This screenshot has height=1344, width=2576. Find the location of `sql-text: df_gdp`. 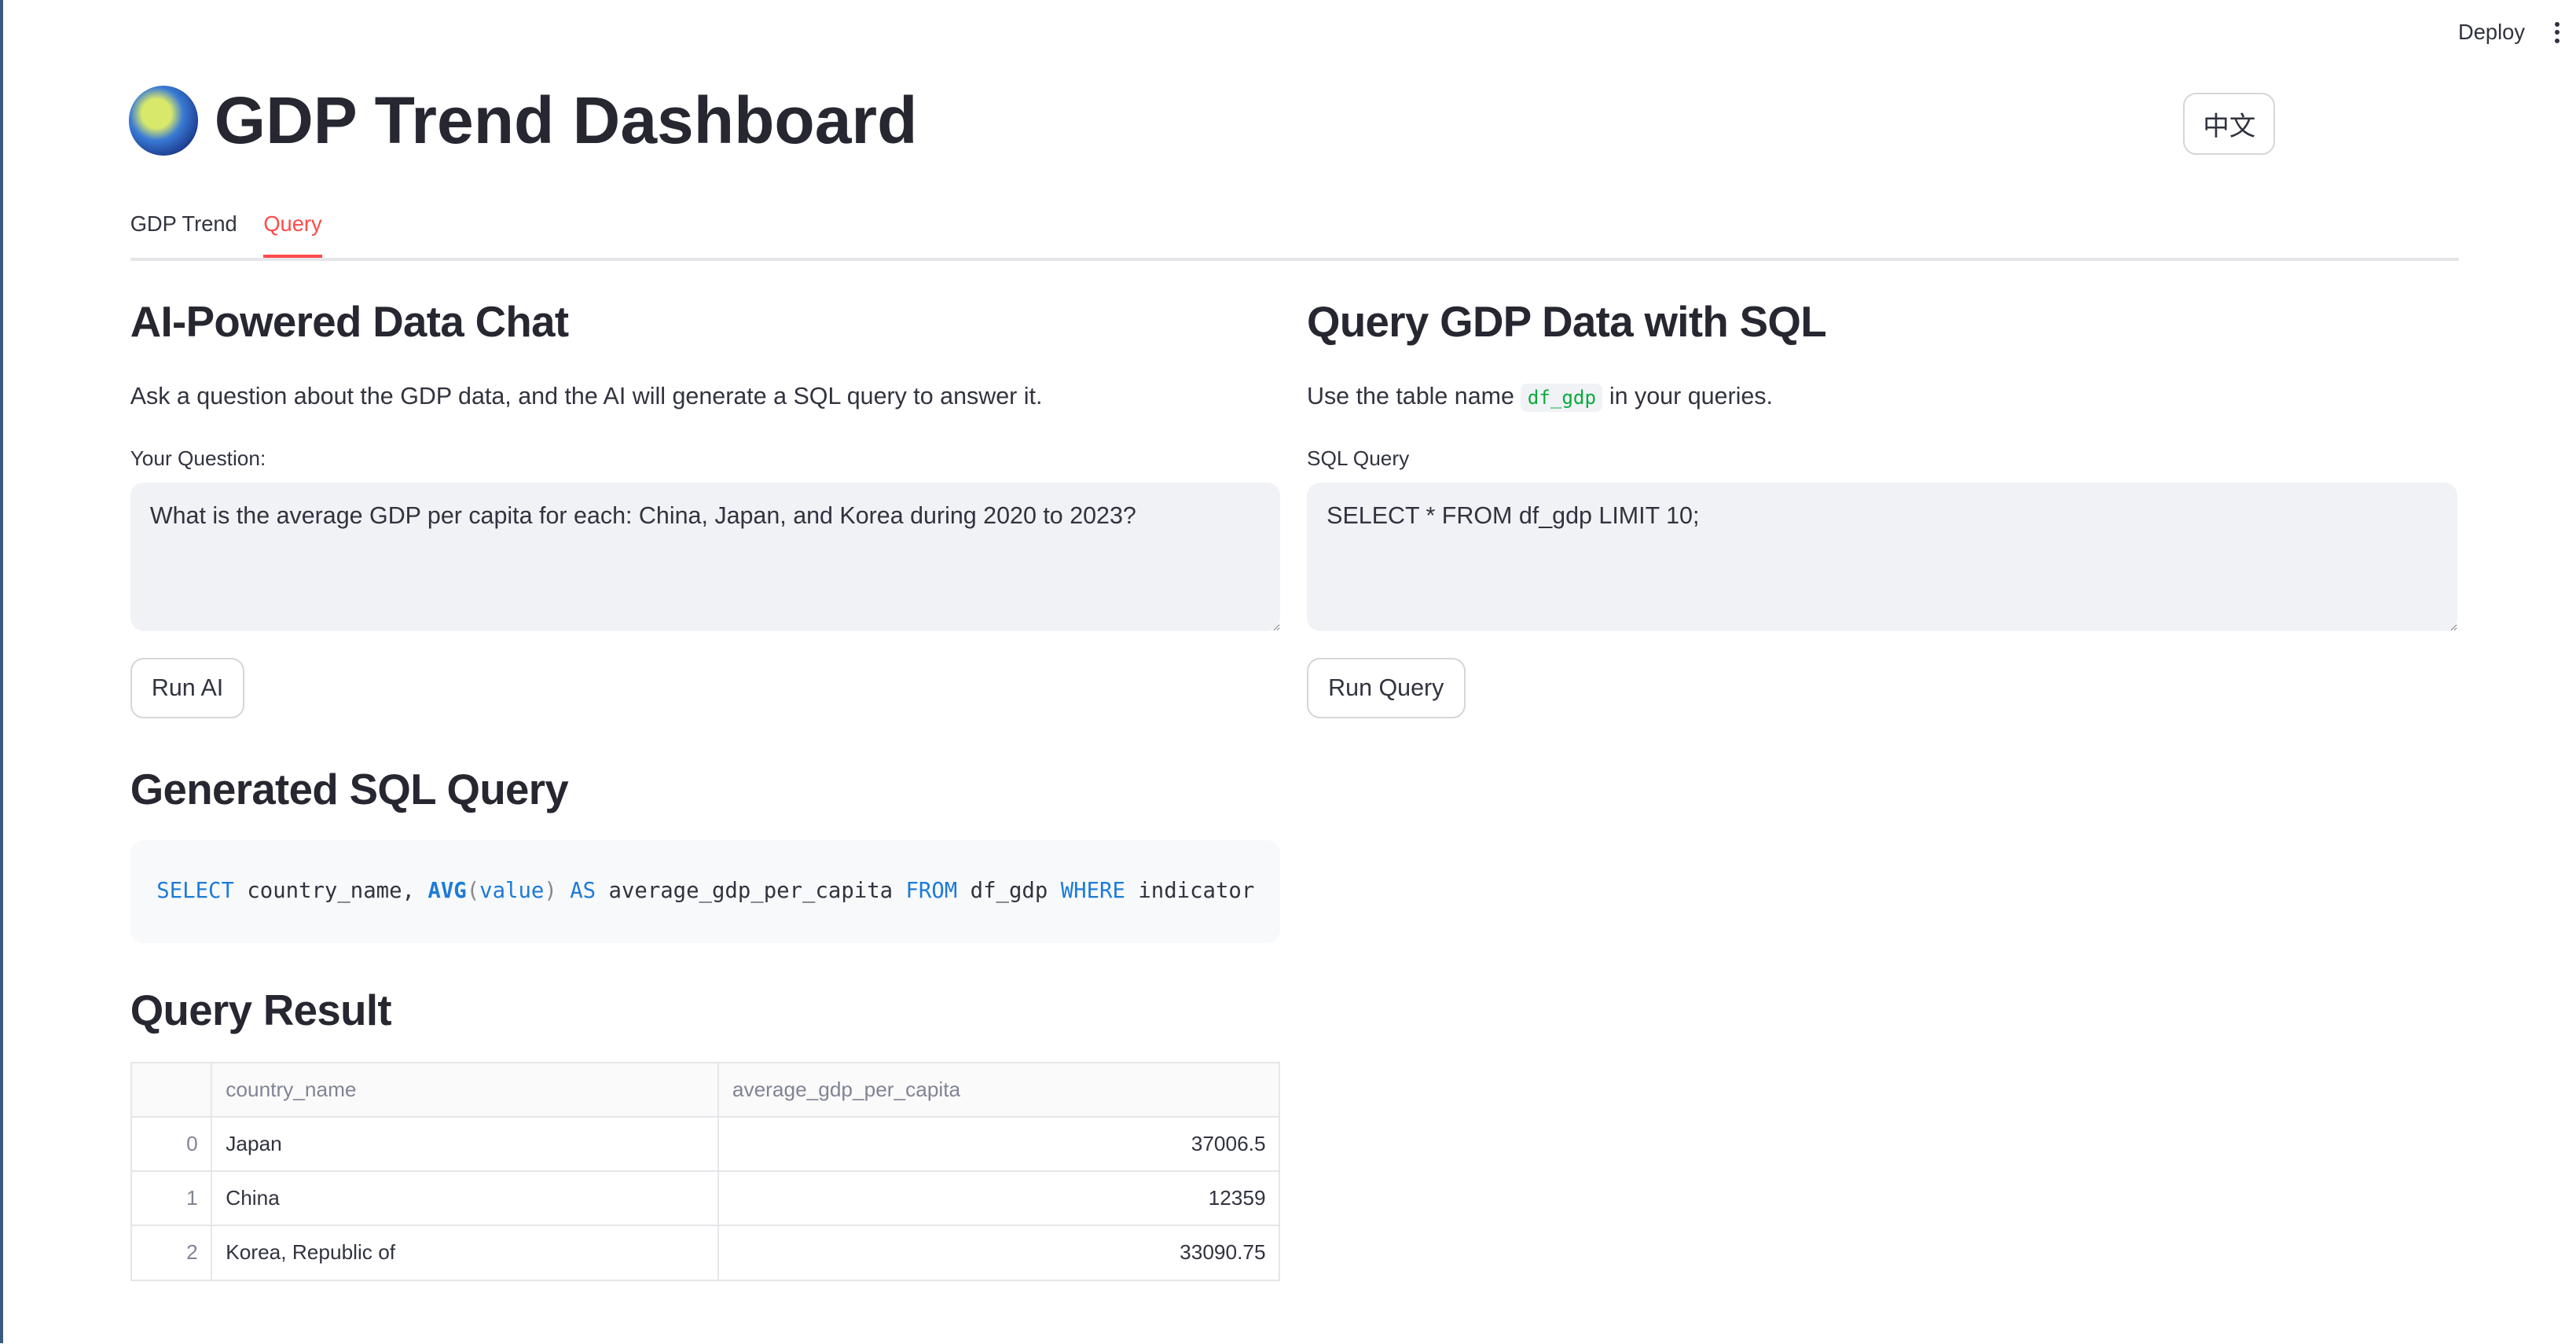

sql-text: df_gdp is located at coordinates (1009, 892).